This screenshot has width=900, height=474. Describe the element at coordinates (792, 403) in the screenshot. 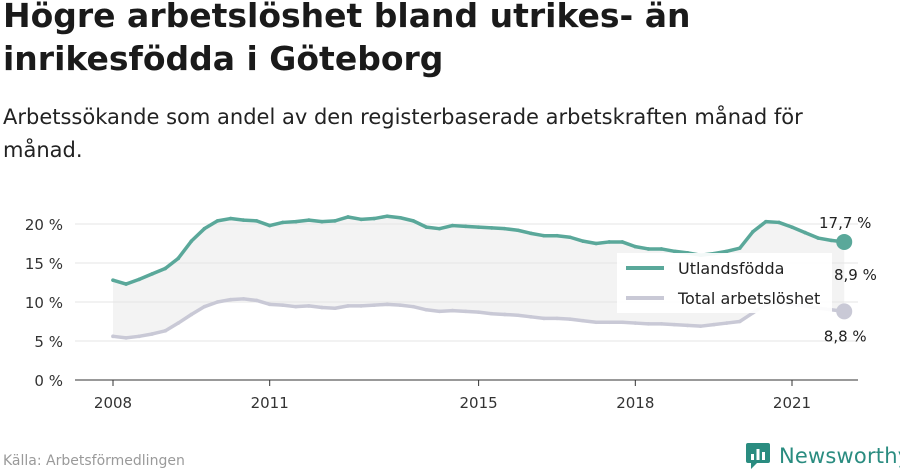

I see `x-tick-label: 2021` at that location.